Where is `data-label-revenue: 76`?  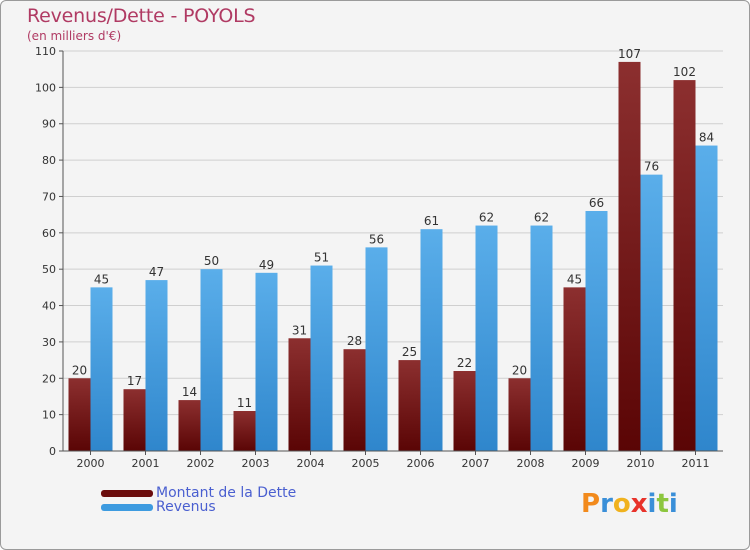 data-label-revenue: 76 is located at coordinates (651, 167).